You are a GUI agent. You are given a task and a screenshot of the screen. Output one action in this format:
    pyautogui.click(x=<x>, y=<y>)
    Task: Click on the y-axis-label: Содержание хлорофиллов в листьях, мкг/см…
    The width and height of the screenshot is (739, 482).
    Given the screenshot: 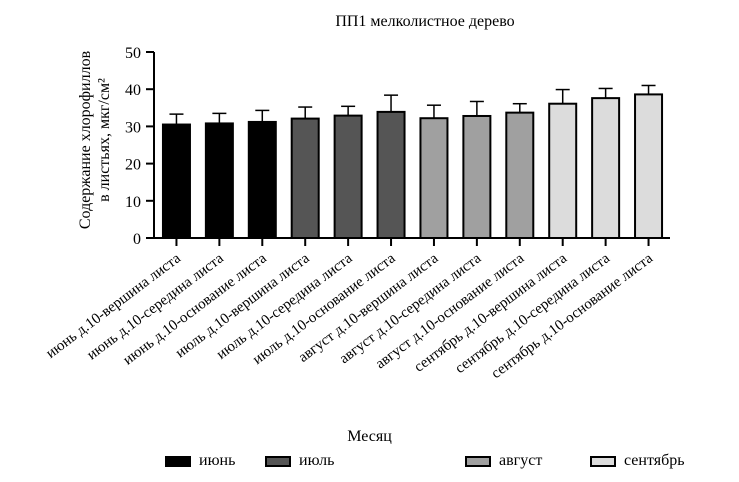 What is the action you would take?
    pyautogui.click(x=95, y=139)
    